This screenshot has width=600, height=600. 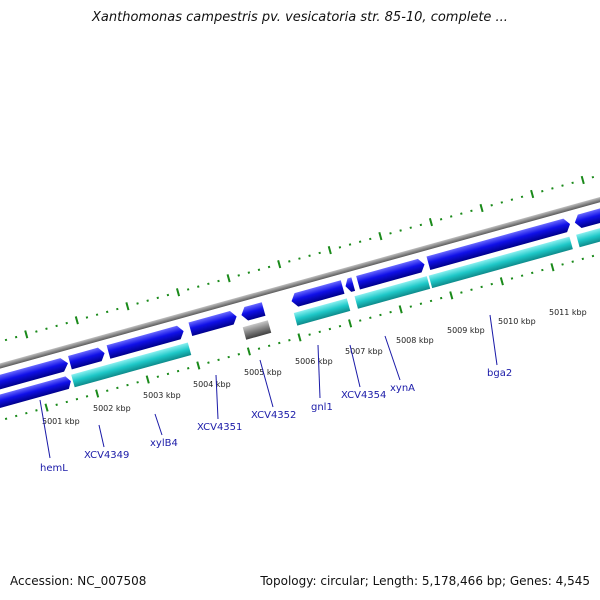 I want to click on gene-label-XCV4354: XCV4354, so click(x=363, y=395).